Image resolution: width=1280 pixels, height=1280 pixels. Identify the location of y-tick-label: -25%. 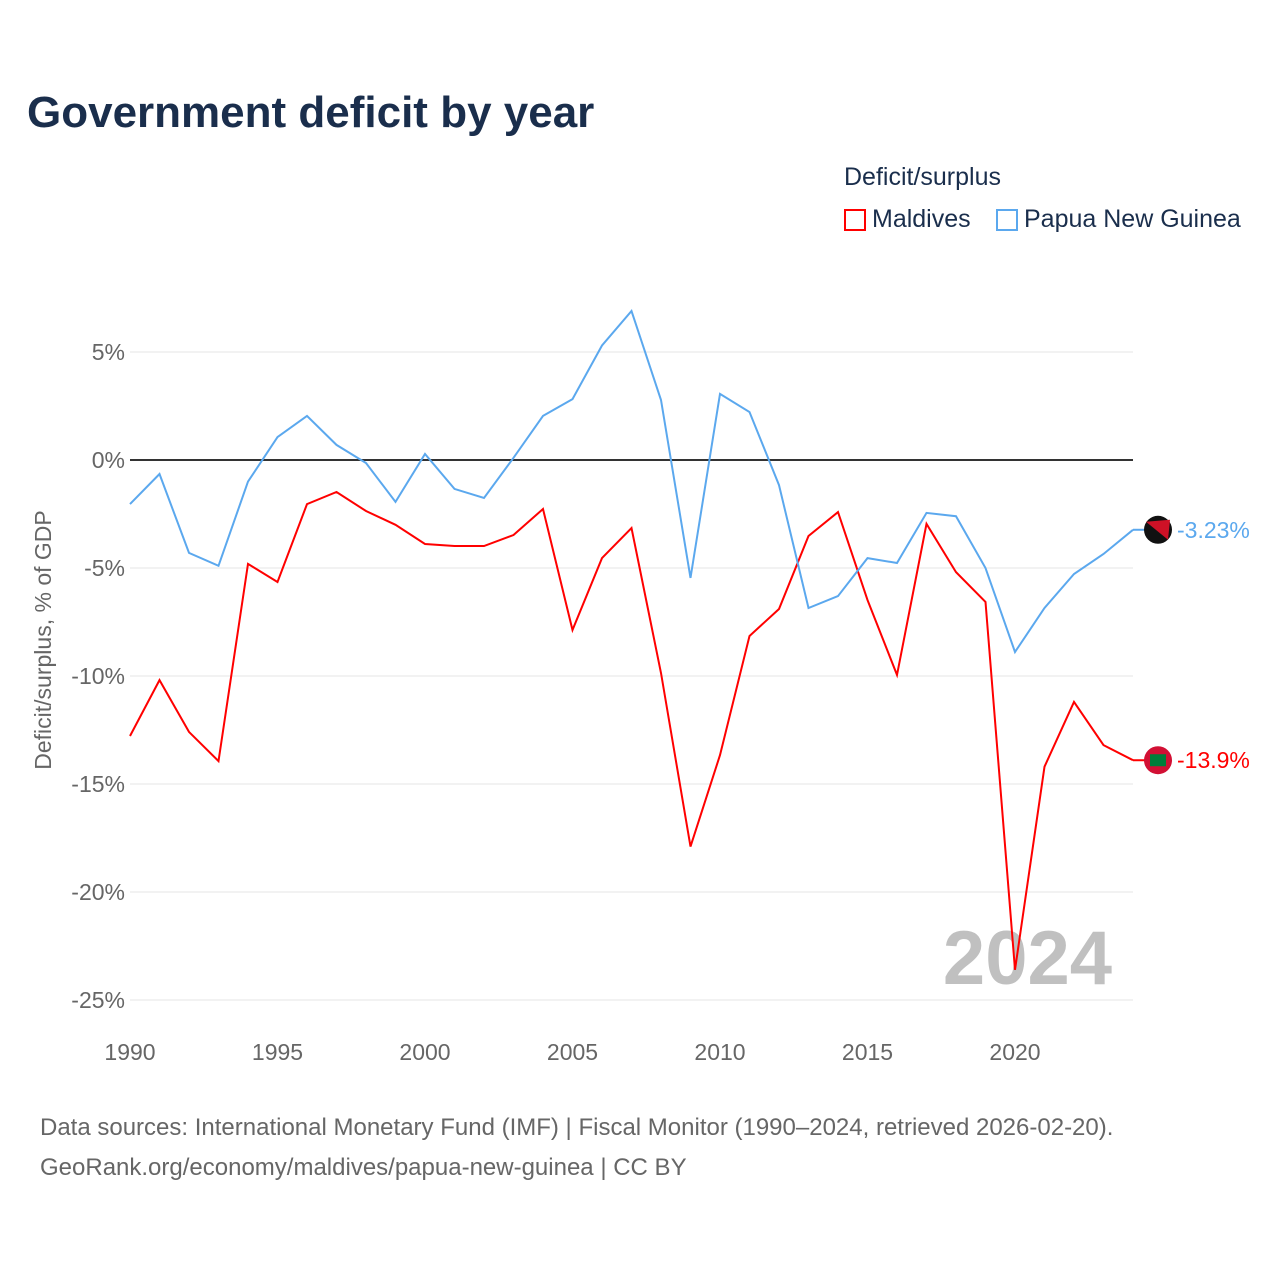
(98, 1000).